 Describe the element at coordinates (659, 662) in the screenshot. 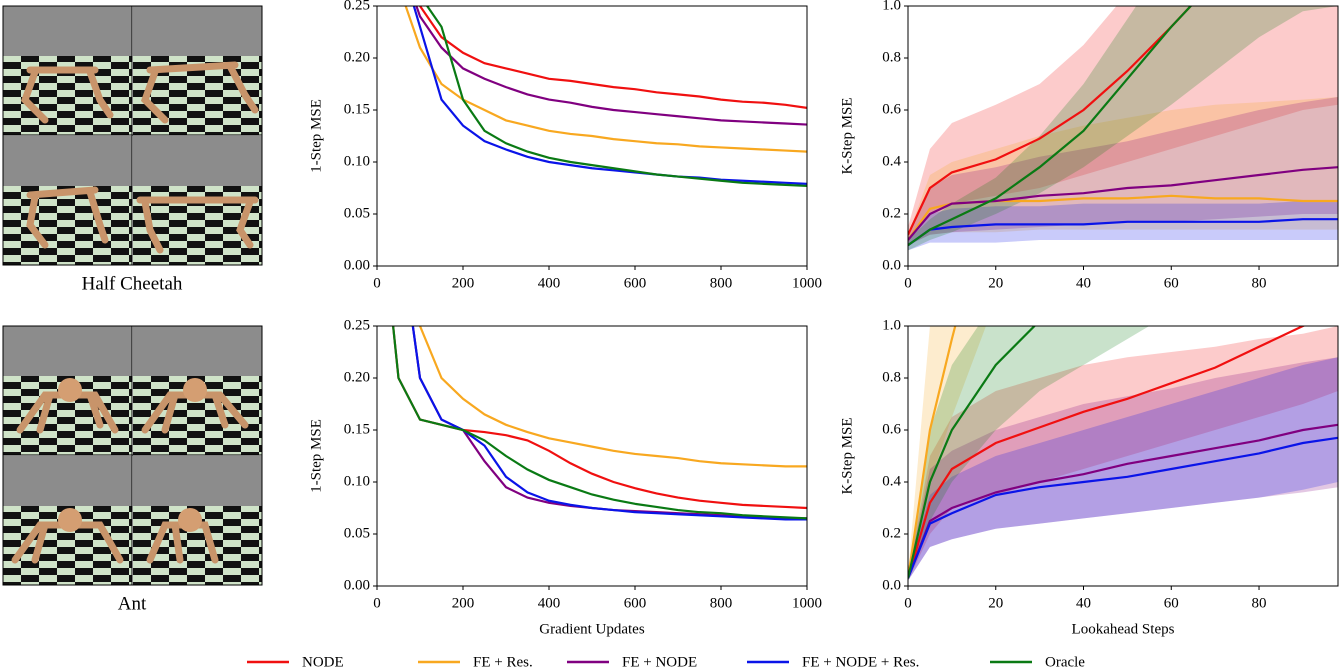

I see `legend-label: FE + NODE` at that location.